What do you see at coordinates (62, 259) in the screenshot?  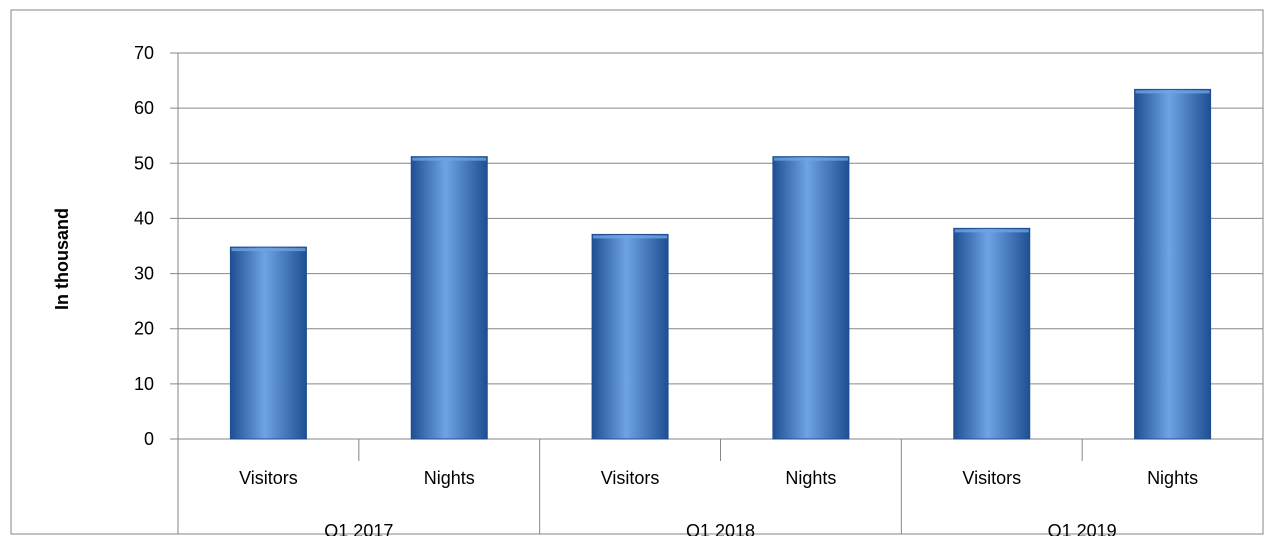 I see `y-axis-title: In thousand` at bounding box center [62, 259].